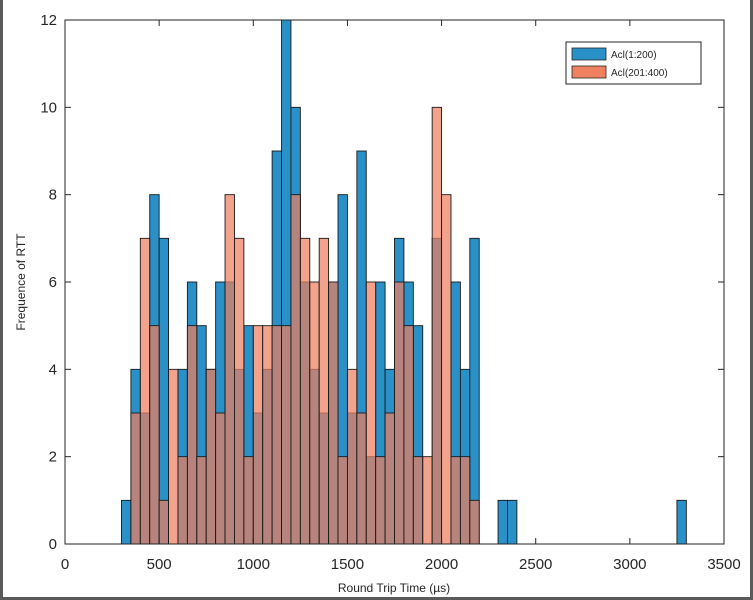  Describe the element at coordinates (723, 564) in the screenshot. I see `x-tick-label: 3500` at that location.